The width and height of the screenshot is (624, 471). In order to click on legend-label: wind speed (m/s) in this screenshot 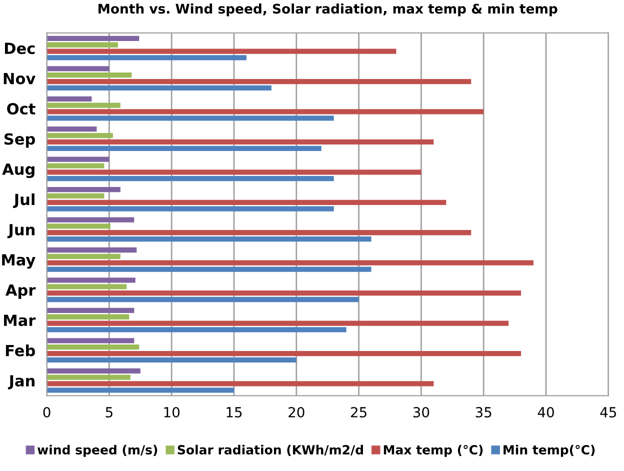, I will do `click(98, 450)`.